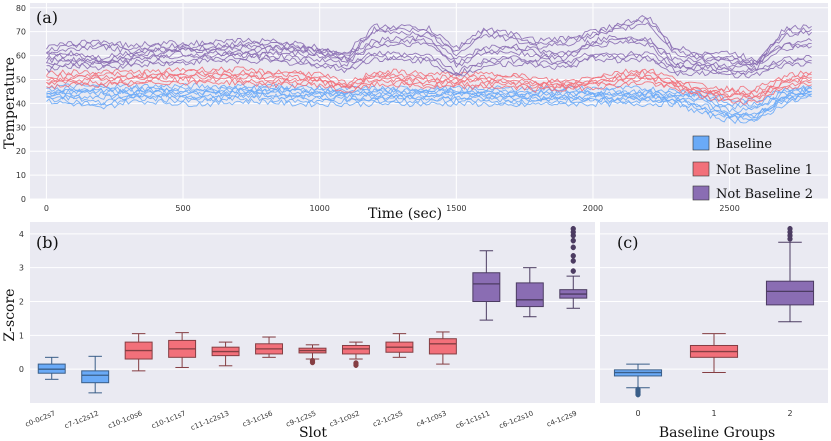 The width and height of the screenshot is (831, 441). What do you see at coordinates (210, 420) in the screenshot?
I see `panel-b-x-tick-label: c11-1c2s13` at bounding box center [210, 420].